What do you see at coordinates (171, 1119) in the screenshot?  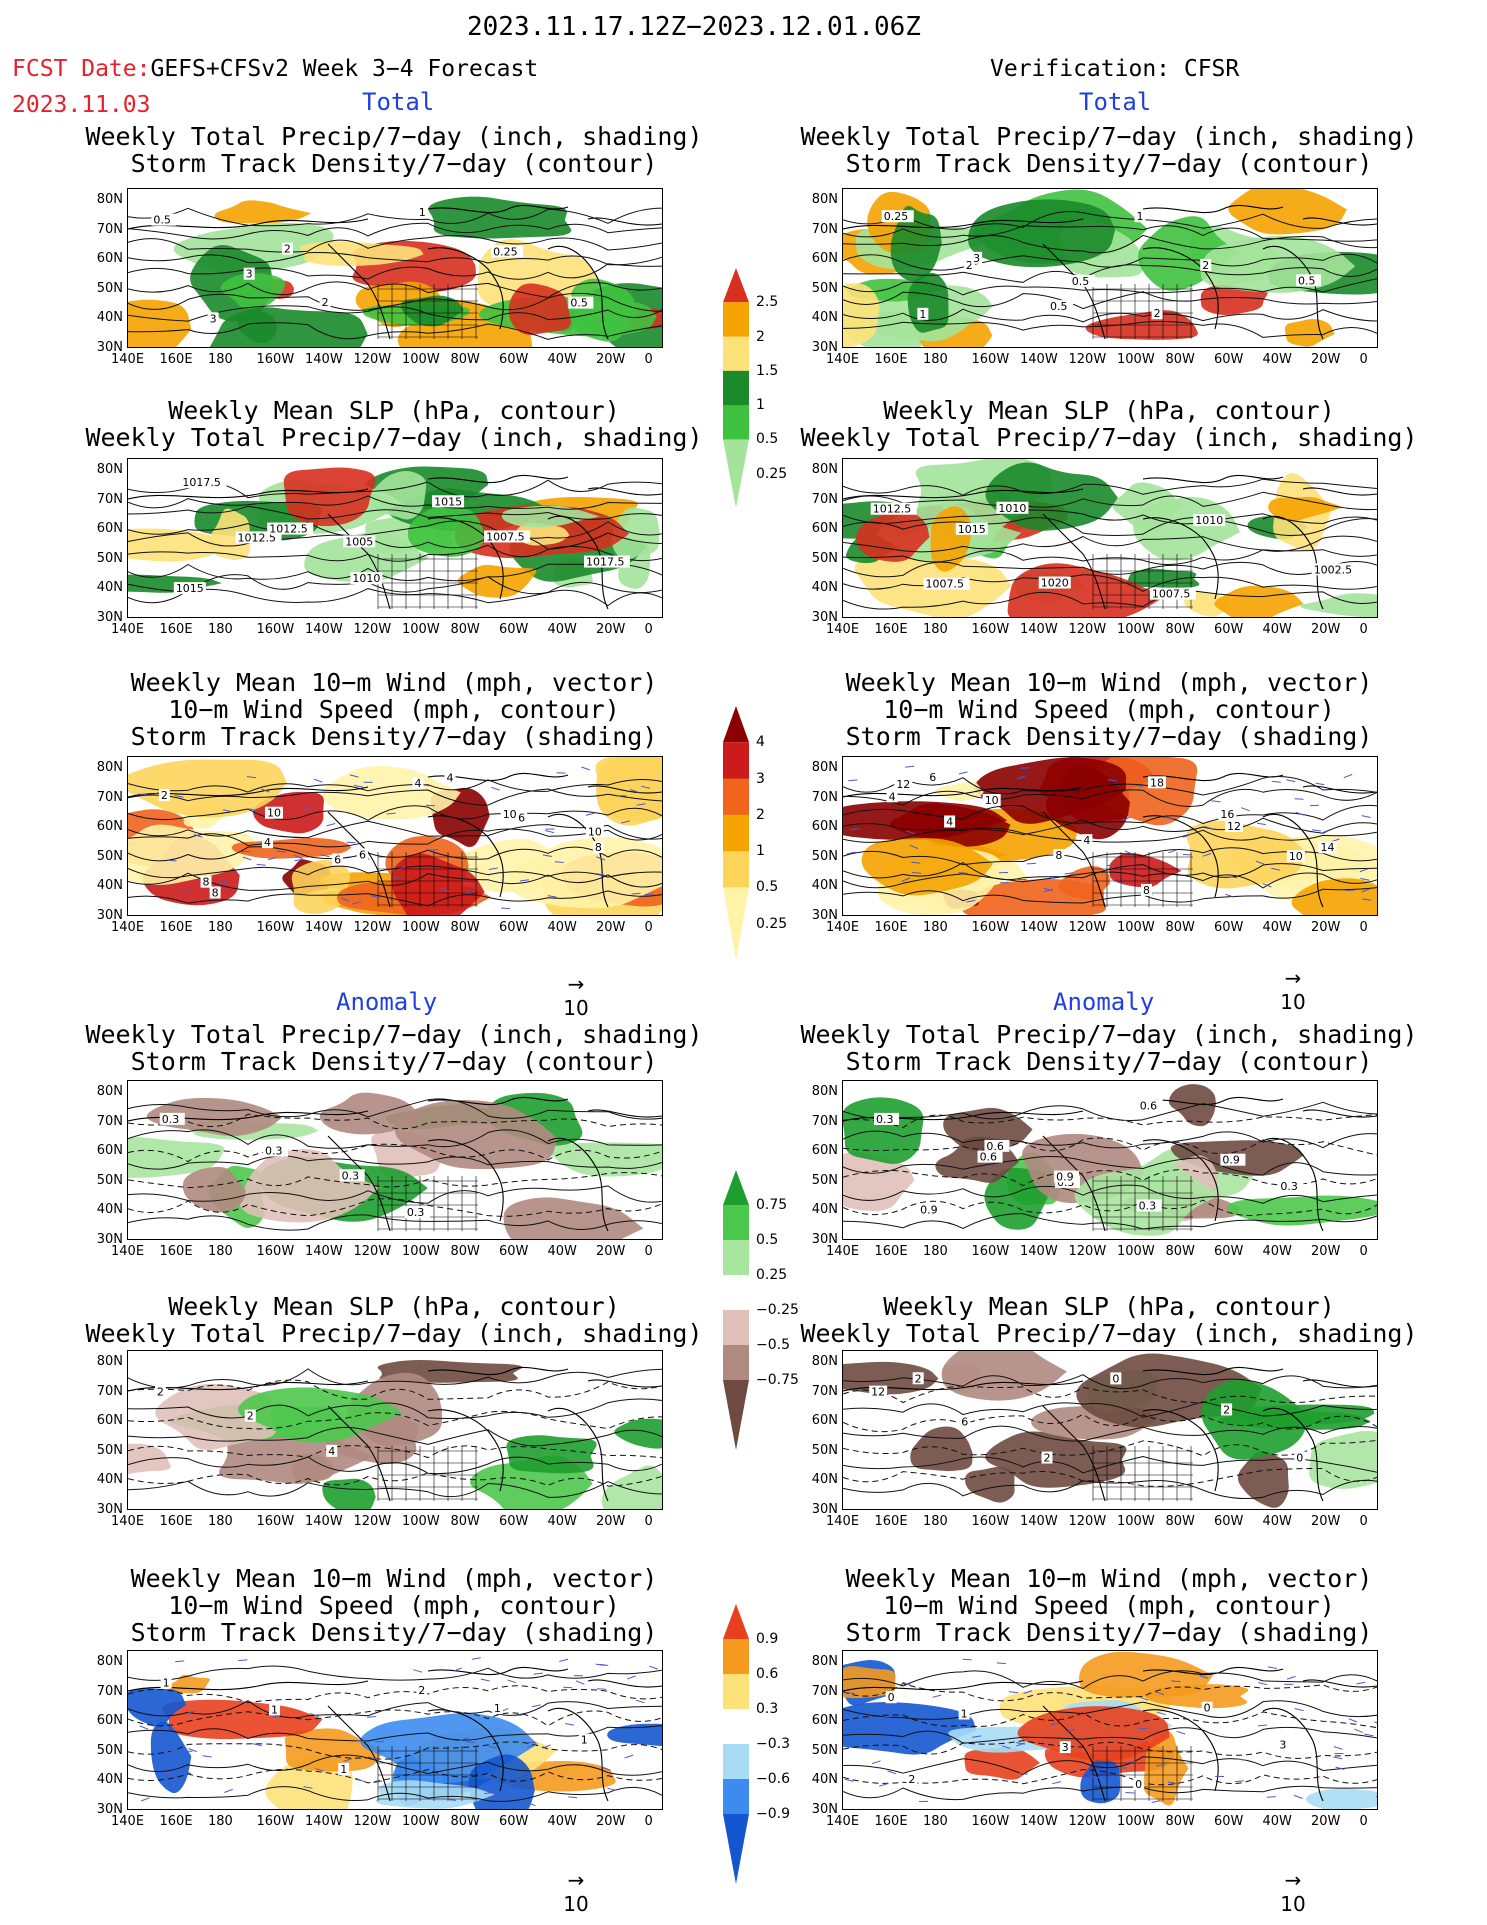 I see `contour-label: 0.3` at bounding box center [171, 1119].